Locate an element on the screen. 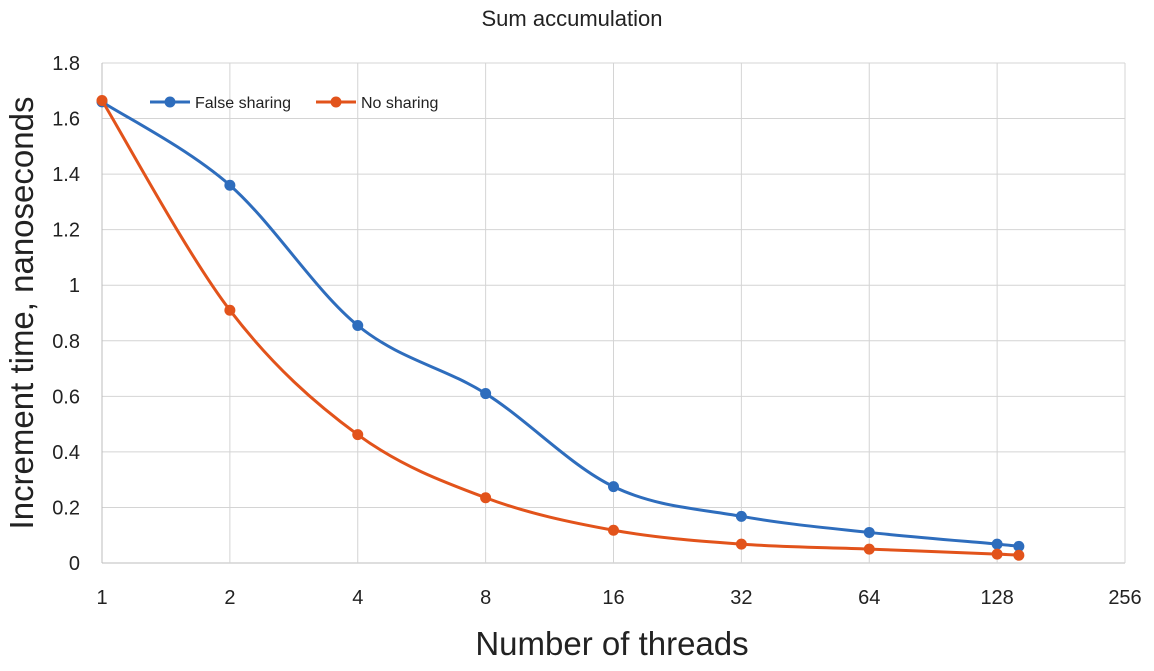 Image resolution: width=1154 pixels, height=671 pixels. y-tick-label: 0 is located at coordinates (74, 564).